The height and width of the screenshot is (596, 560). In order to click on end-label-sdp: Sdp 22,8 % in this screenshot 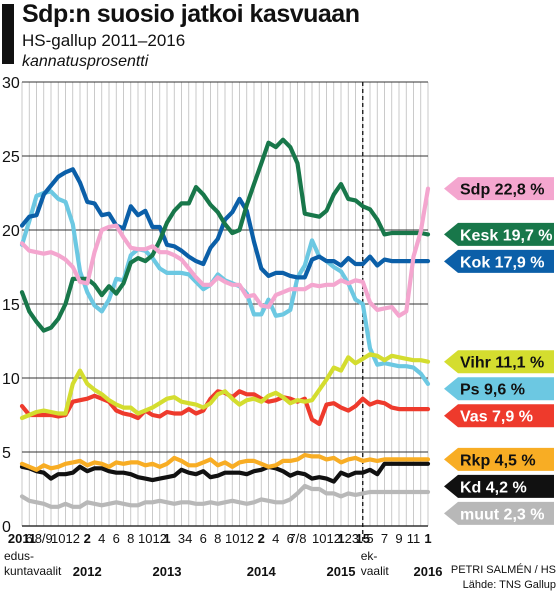, I will do `click(502, 190)`.